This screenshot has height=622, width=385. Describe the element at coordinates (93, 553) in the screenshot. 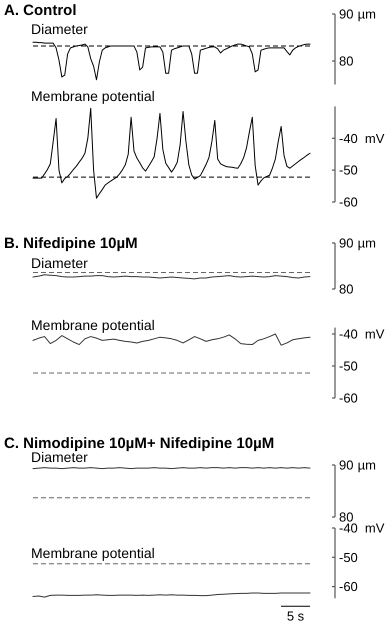

I see `text: Membrane potential` at that location.